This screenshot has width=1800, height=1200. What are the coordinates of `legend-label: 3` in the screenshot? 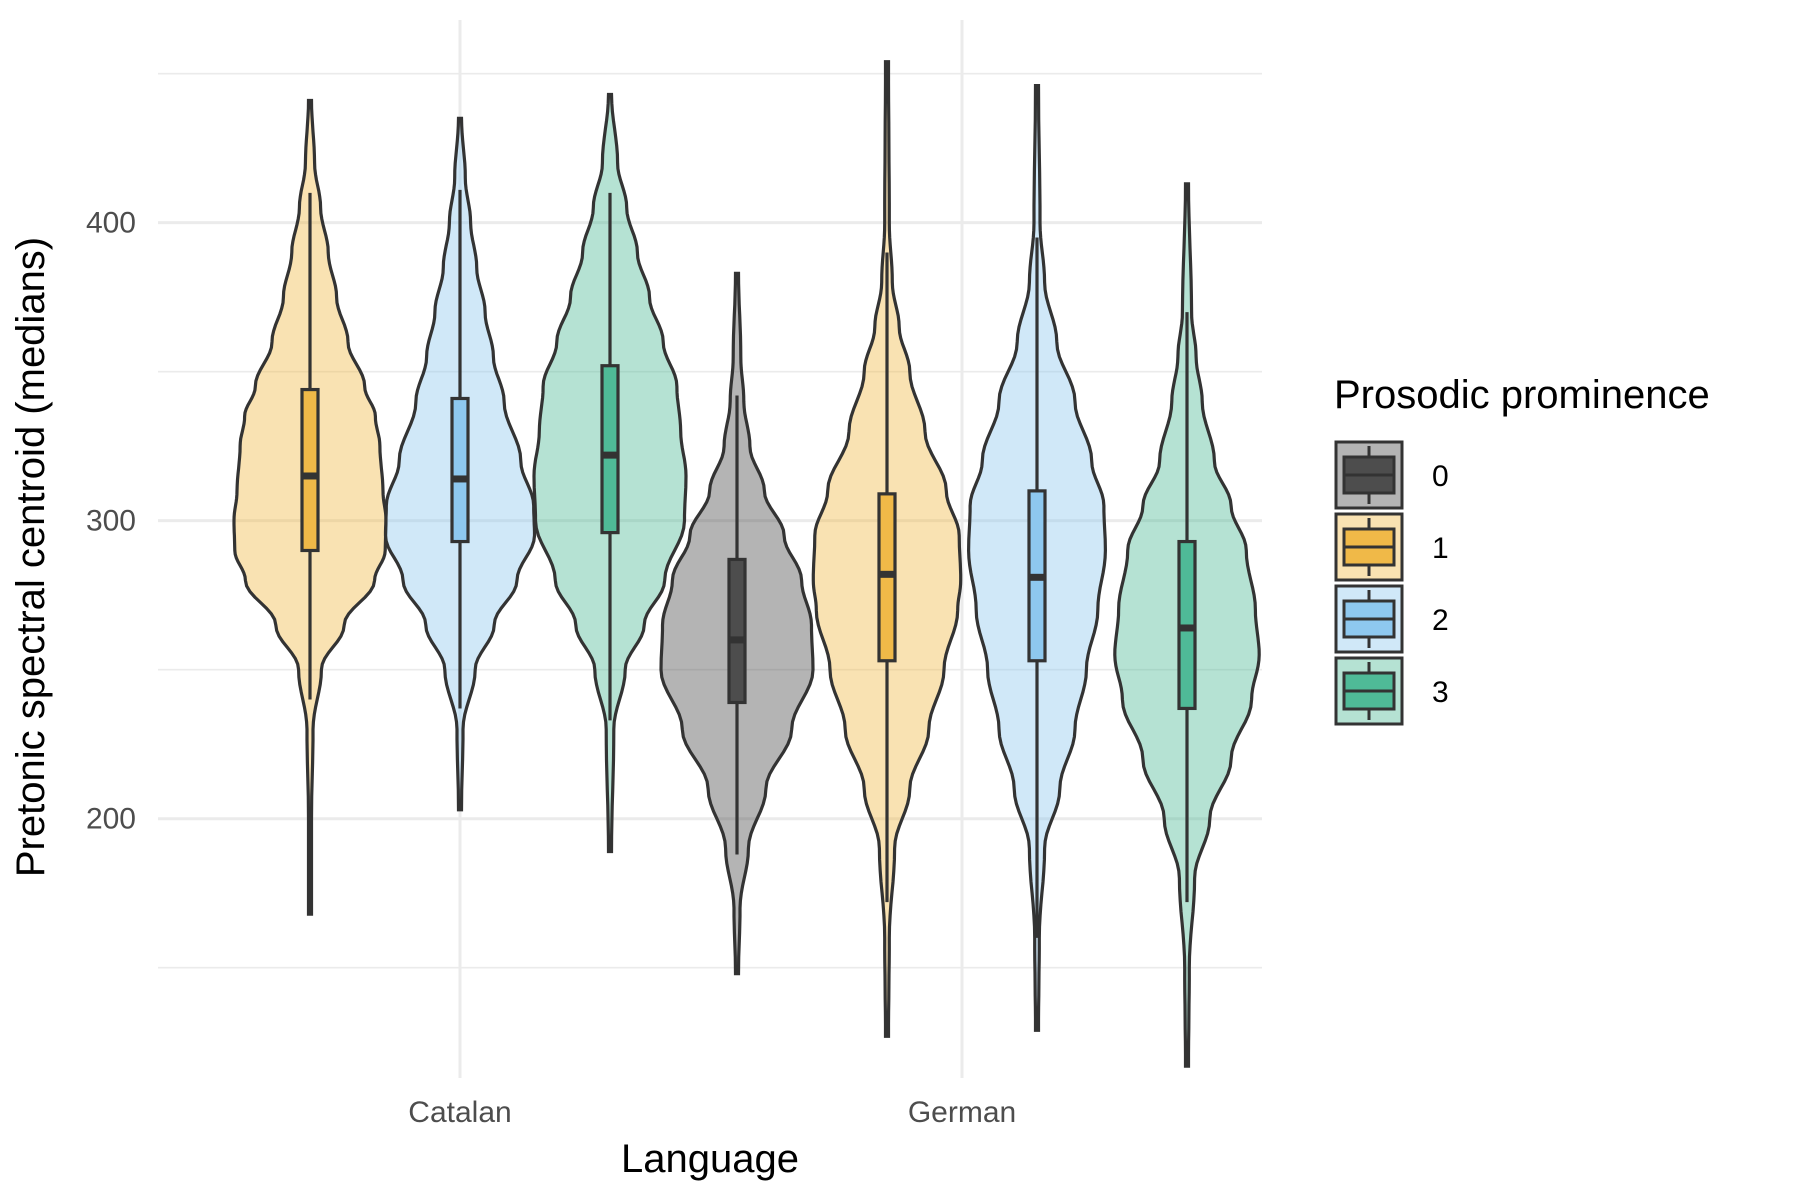 It's located at (1440, 692).